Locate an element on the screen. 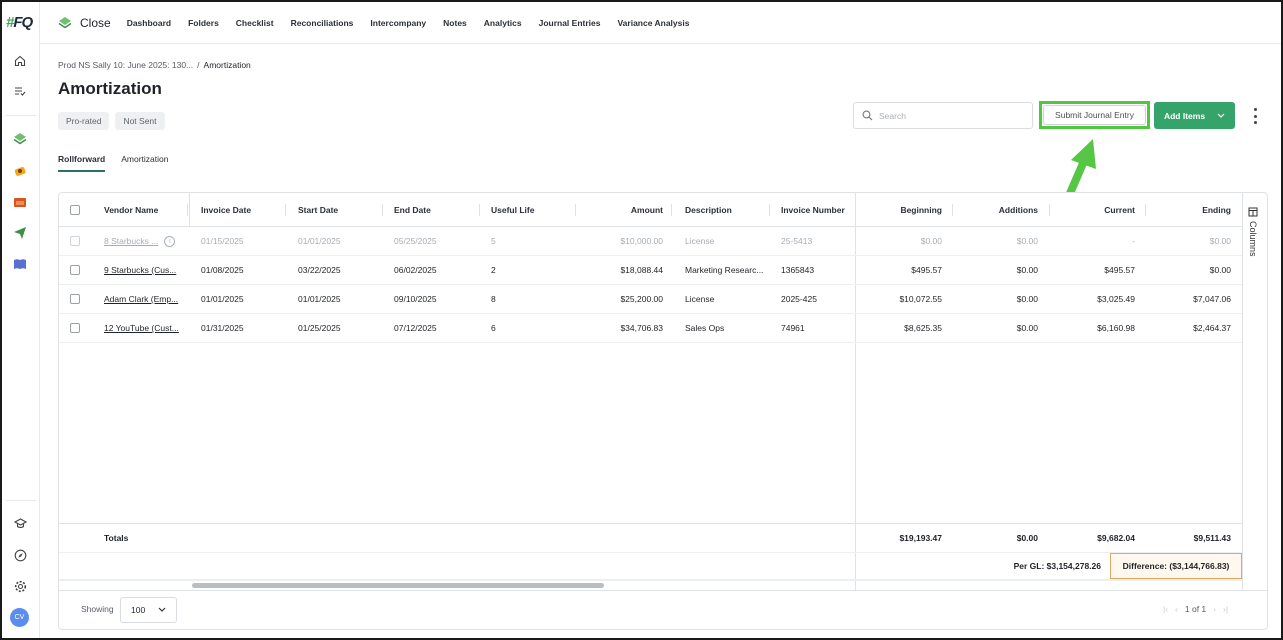 This screenshot has width=1283, height=640. col-end-date: End Date is located at coordinates (412, 209).